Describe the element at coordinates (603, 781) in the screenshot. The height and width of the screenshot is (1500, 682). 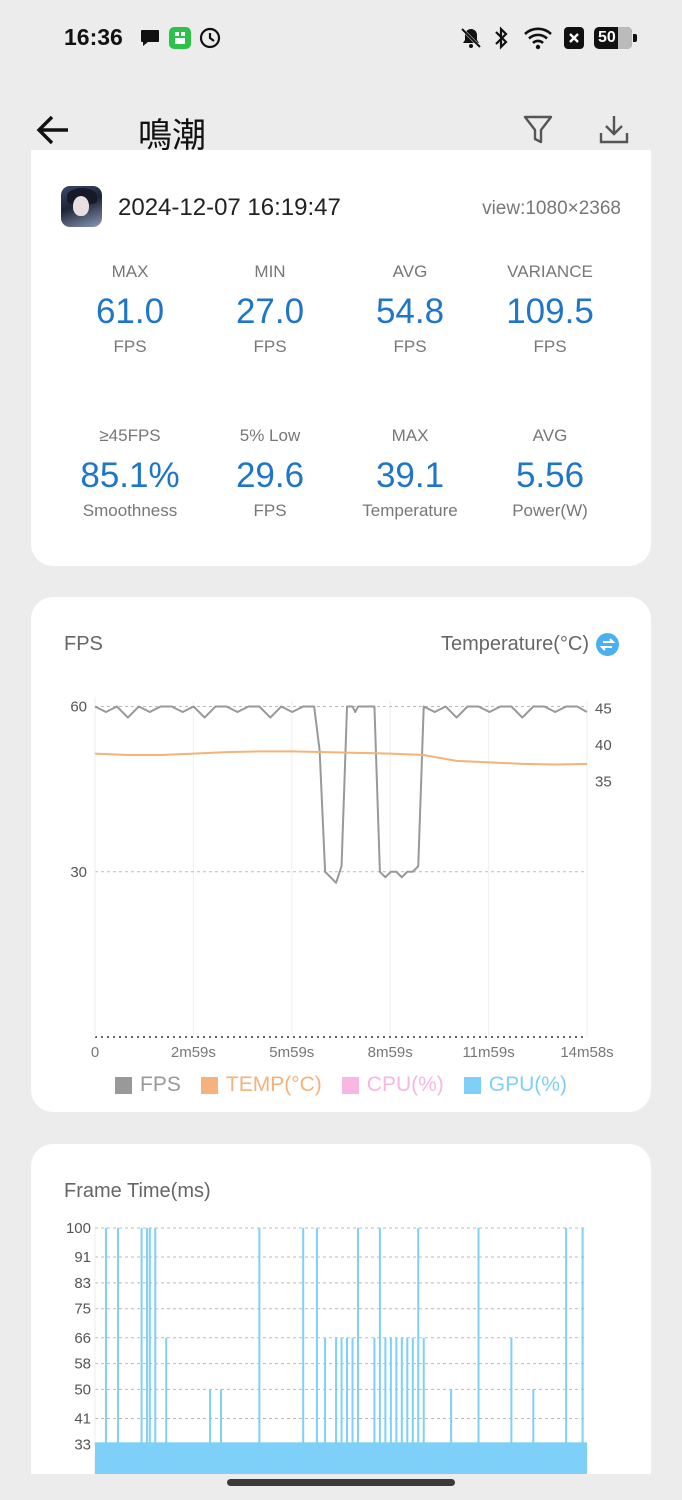
I see `y-right-tick-label: 35` at that location.